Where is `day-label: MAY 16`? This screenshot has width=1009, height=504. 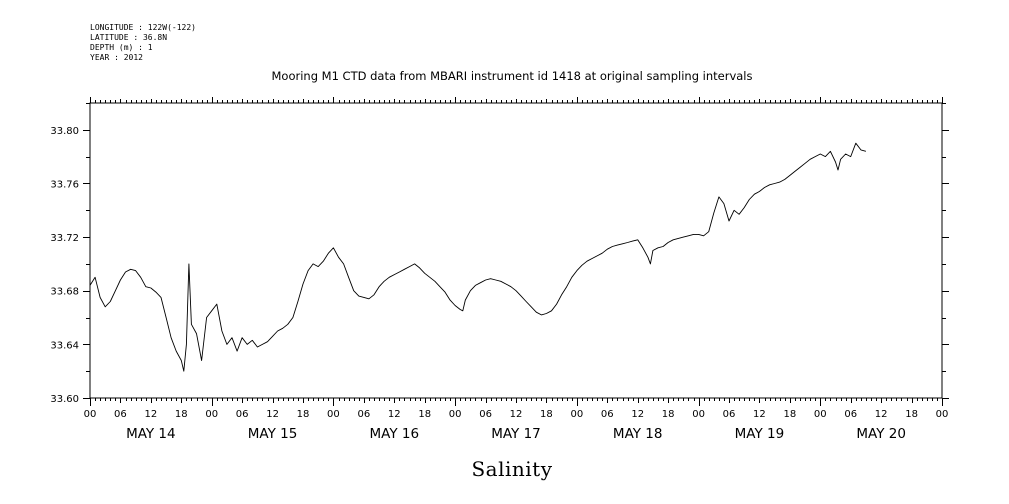 day-label: MAY 16 is located at coordinates (395, 434).